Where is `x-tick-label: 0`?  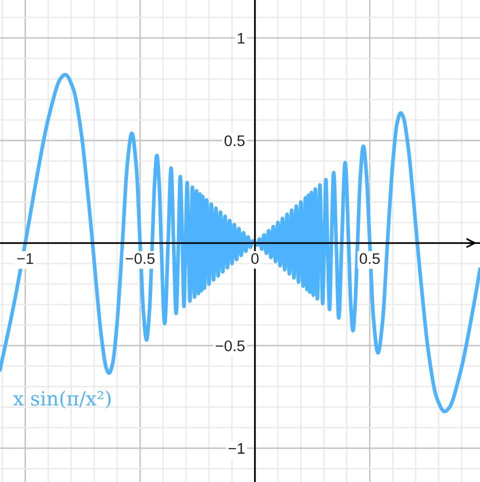
x-tick-label: 0 is located at coordinates (255, 258).